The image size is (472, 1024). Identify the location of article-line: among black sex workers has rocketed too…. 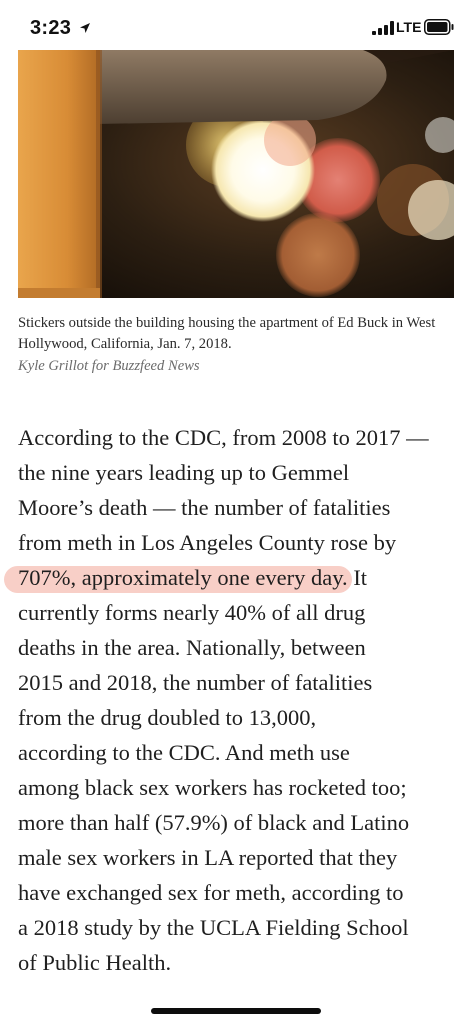
(212, 787).